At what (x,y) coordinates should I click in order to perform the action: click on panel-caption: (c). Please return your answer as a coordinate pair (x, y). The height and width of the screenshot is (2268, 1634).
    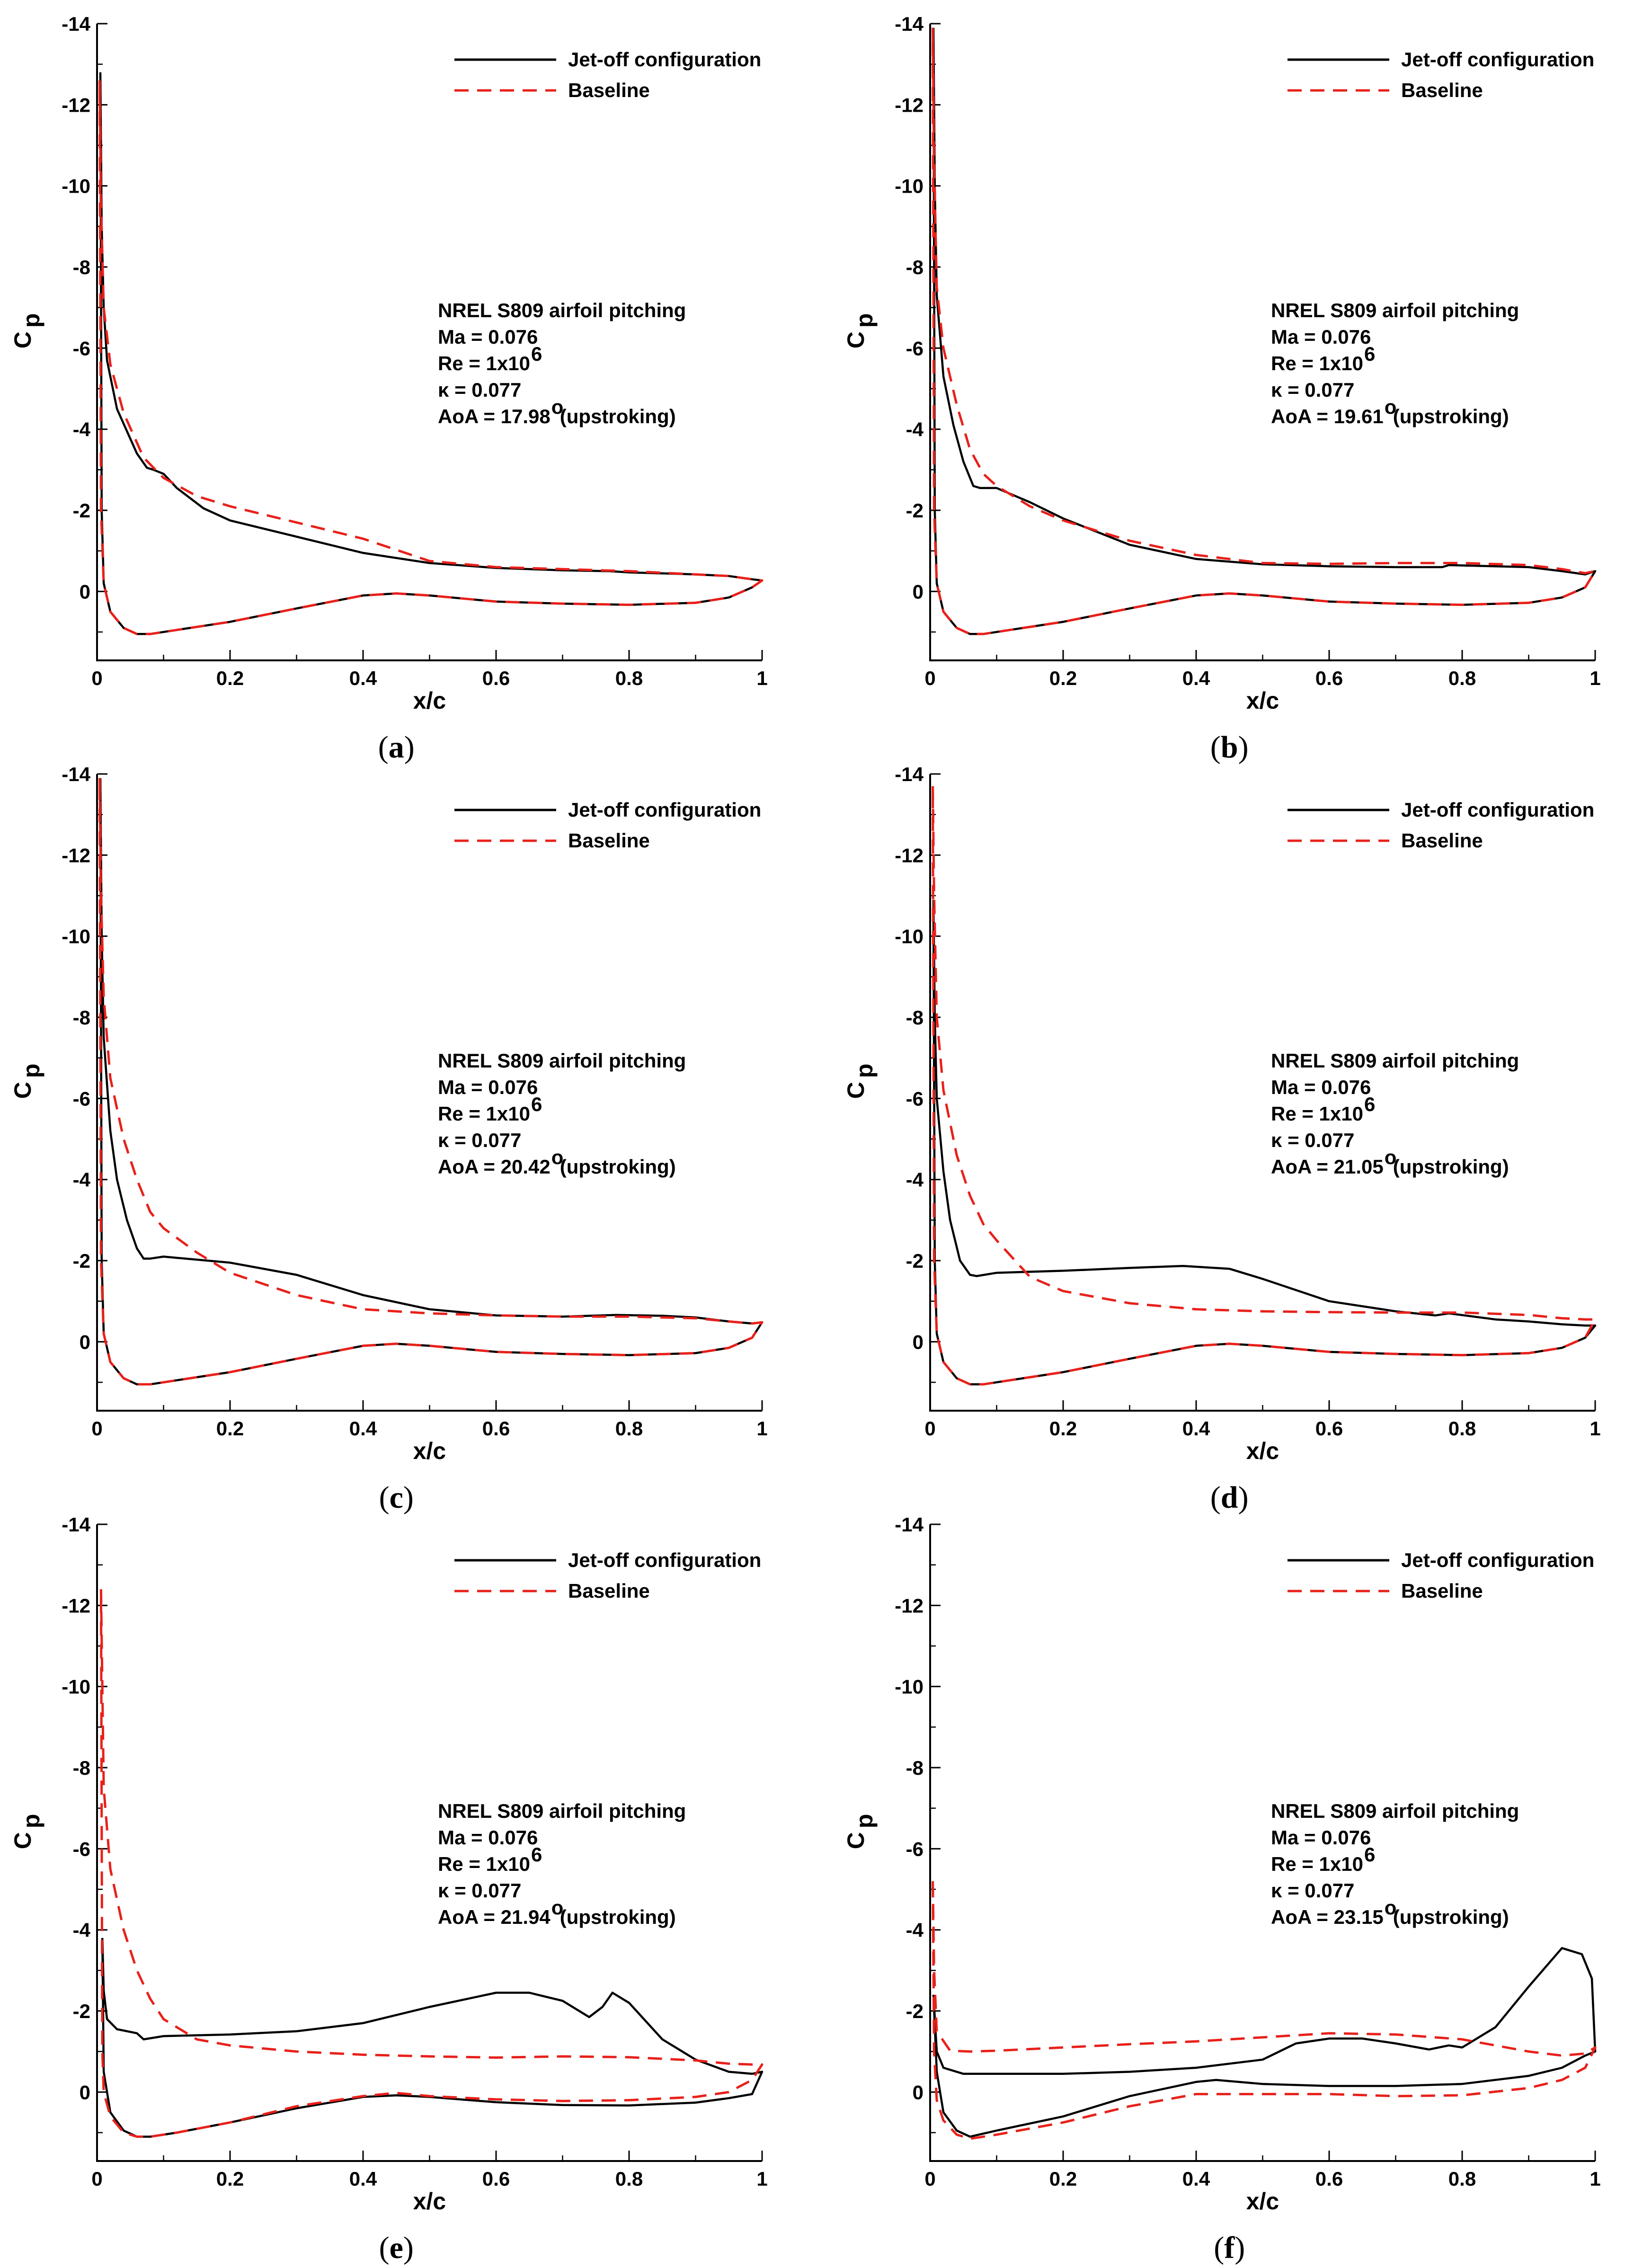
    Looking at the image, I should click on (396, 1497).